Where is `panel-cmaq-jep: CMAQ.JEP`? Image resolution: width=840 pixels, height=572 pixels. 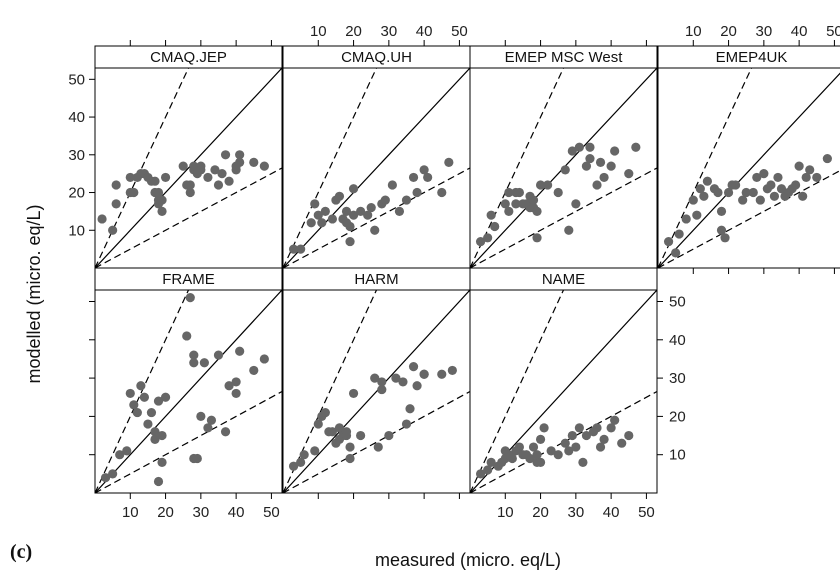 panel-cmaq-jep: CMAQ.JEP is located at coordinates (188, 157).